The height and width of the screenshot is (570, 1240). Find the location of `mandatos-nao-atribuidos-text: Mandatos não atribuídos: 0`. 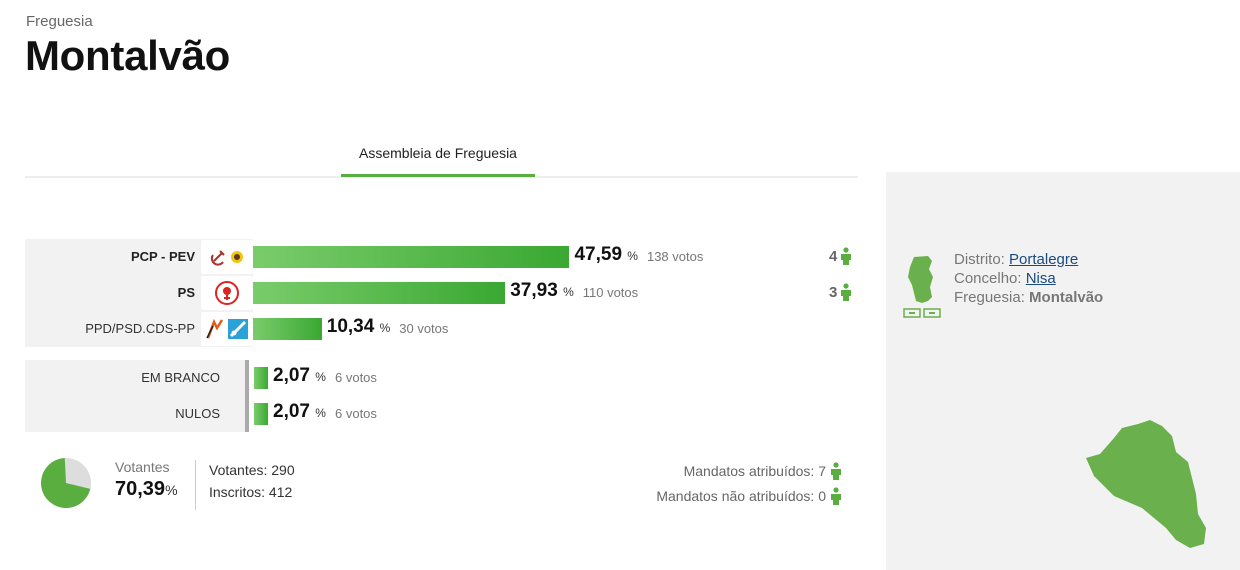

mandatos-nao-atribuidos-text: Mandatos não atribuídos: 0 is located at coordinates (741, 496).